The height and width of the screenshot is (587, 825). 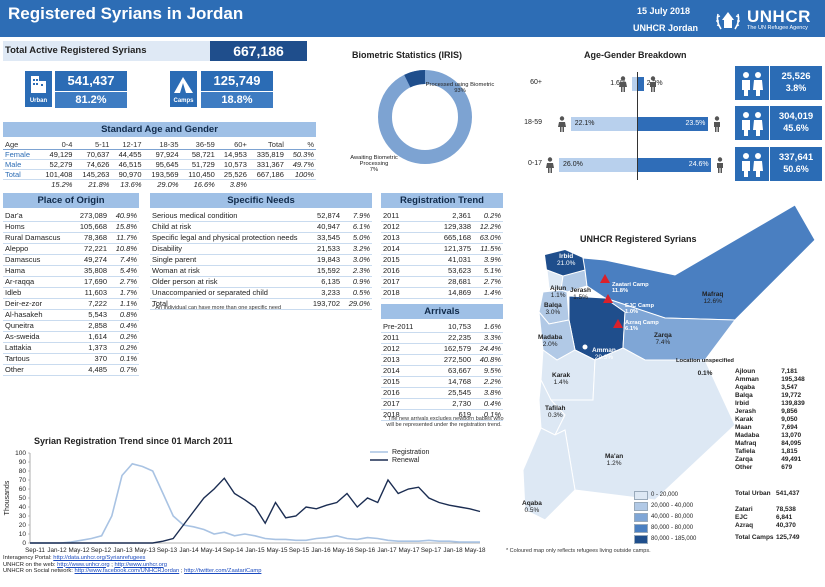 I want to click on governorate-name: Aqaba, so click(x=745, y=387).